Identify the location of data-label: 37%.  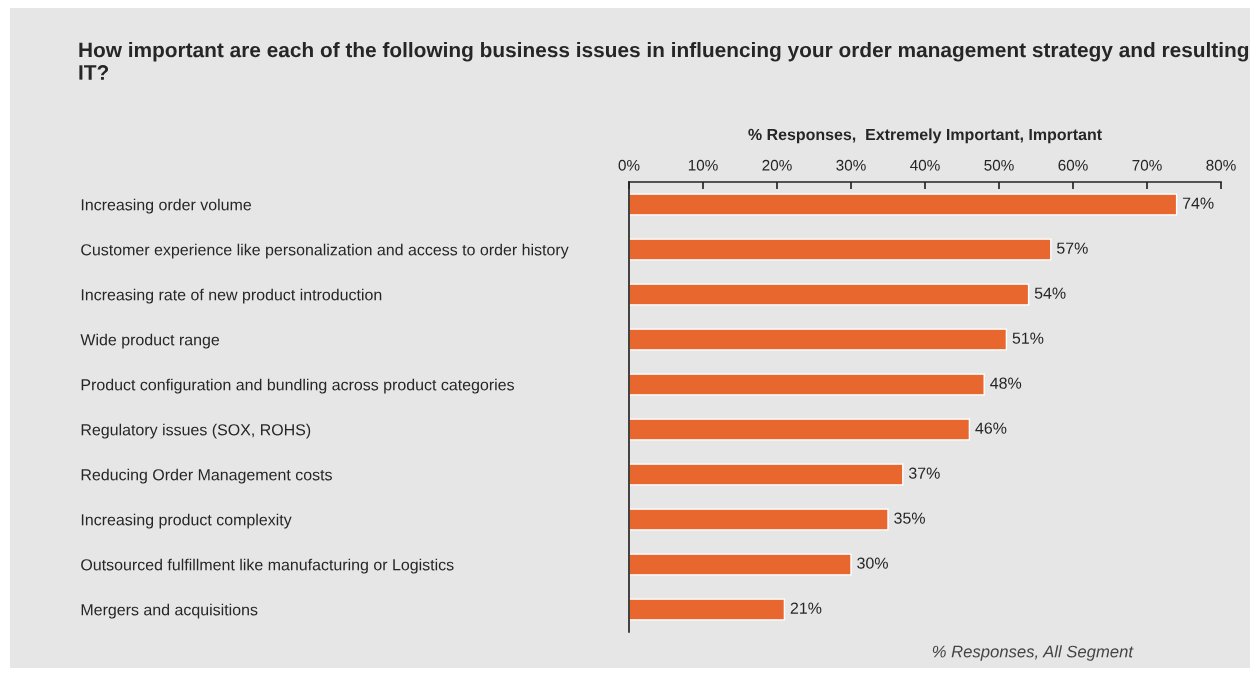
(924, 473).